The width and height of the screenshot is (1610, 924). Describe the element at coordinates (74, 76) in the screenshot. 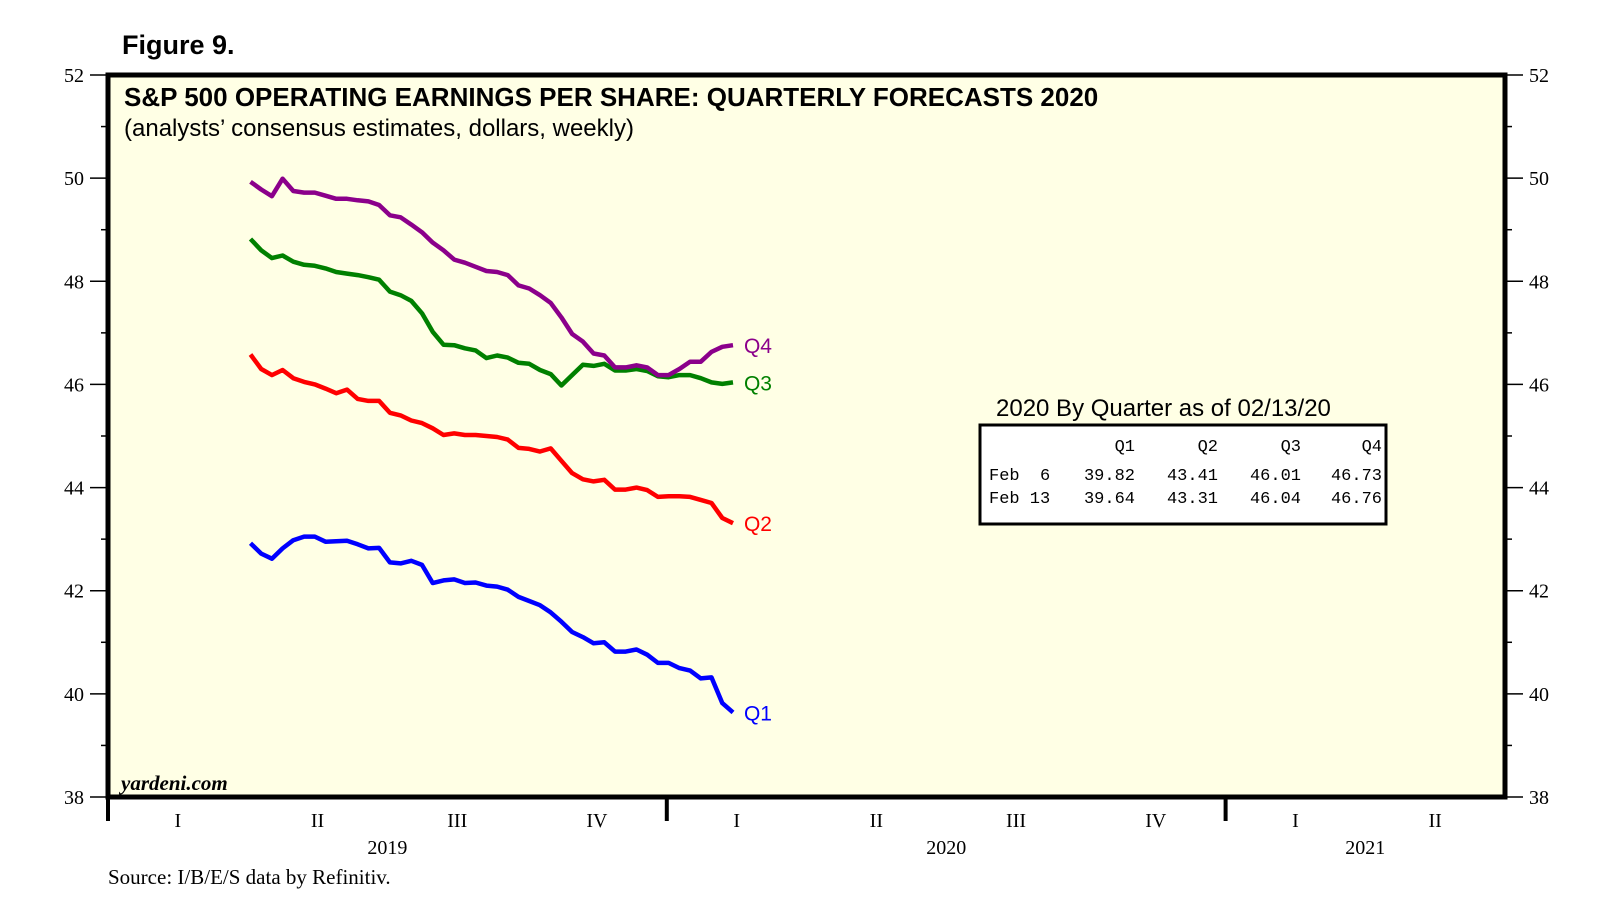

I see `y-tick-label-left: 52` at that location.